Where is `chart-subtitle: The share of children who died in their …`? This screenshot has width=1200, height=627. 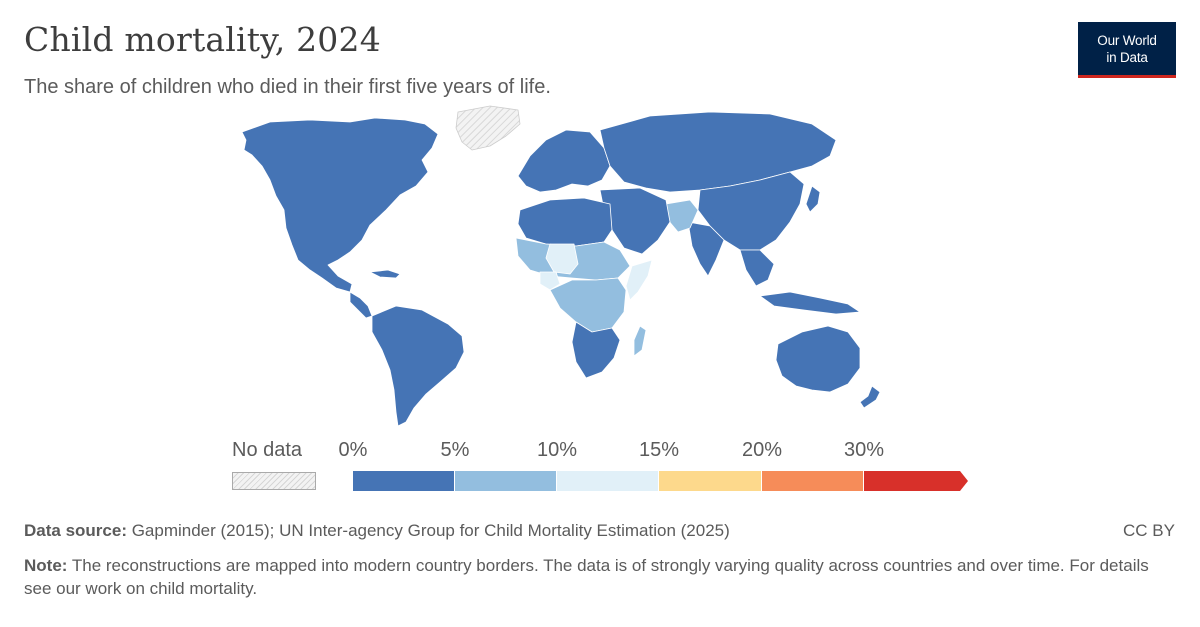 chart-subtitle: The share of children who died in their … is located at coordinates (287, 87).